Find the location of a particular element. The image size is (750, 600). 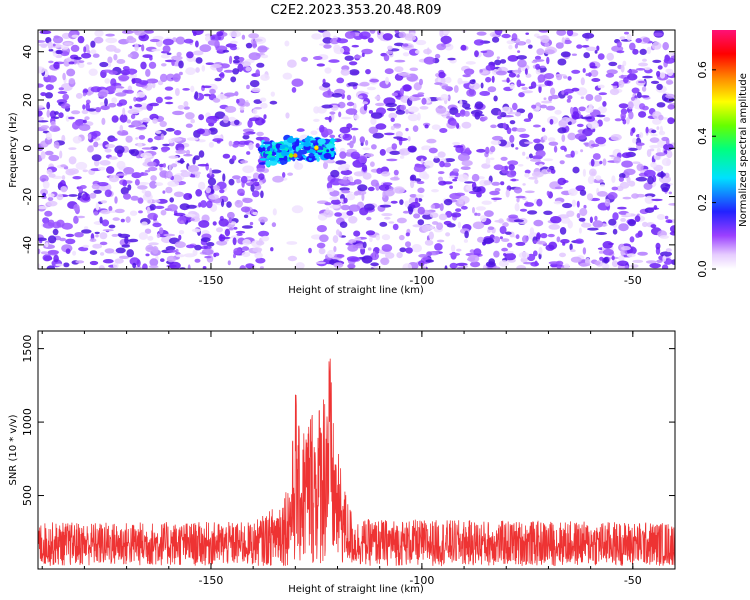

snr-x-label: Height of straight line (km) is located at coordinates (356, 589).